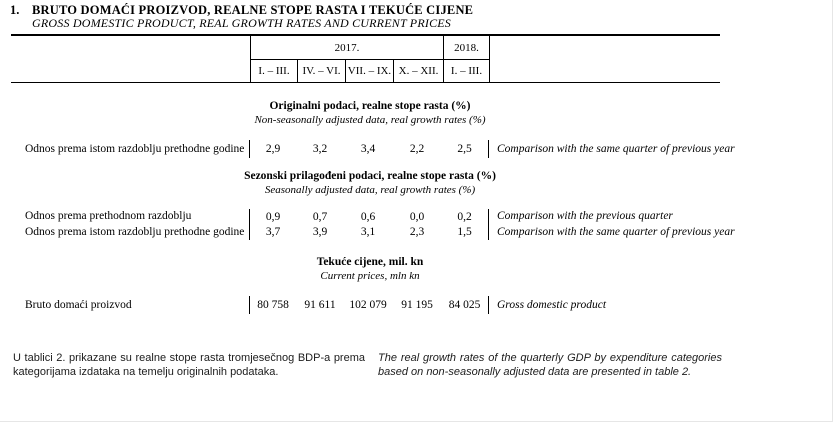 The image size is (833, 422). Describe the element at coordinates (273, 149) in the screenshot. I see `value-cell: 2,9` at that location.